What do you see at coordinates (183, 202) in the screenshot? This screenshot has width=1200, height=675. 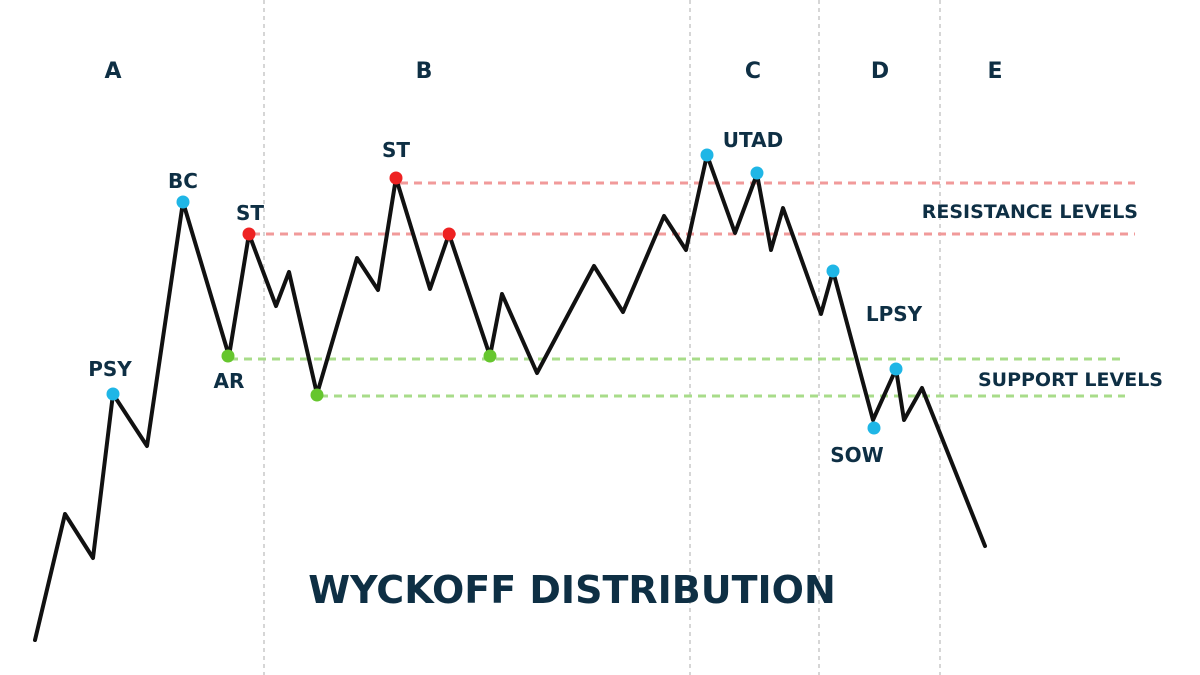 I see `point-bc` at bounding box center [183, 202].